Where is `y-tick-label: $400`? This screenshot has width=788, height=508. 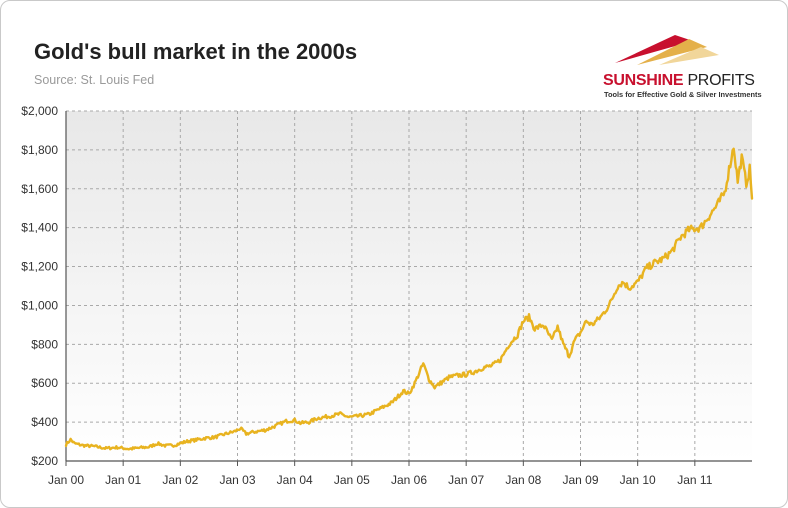 y-tick-label: $400 is located at coordinates (44, 422).